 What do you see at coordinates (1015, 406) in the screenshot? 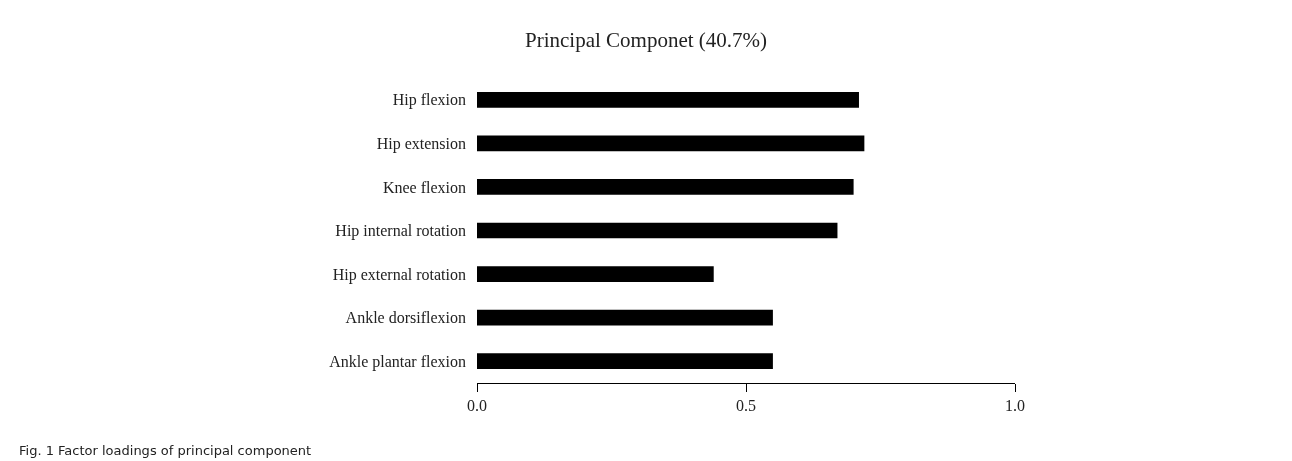
I see `x-tick-label: 1.0` at bounding box center [1015, 406].